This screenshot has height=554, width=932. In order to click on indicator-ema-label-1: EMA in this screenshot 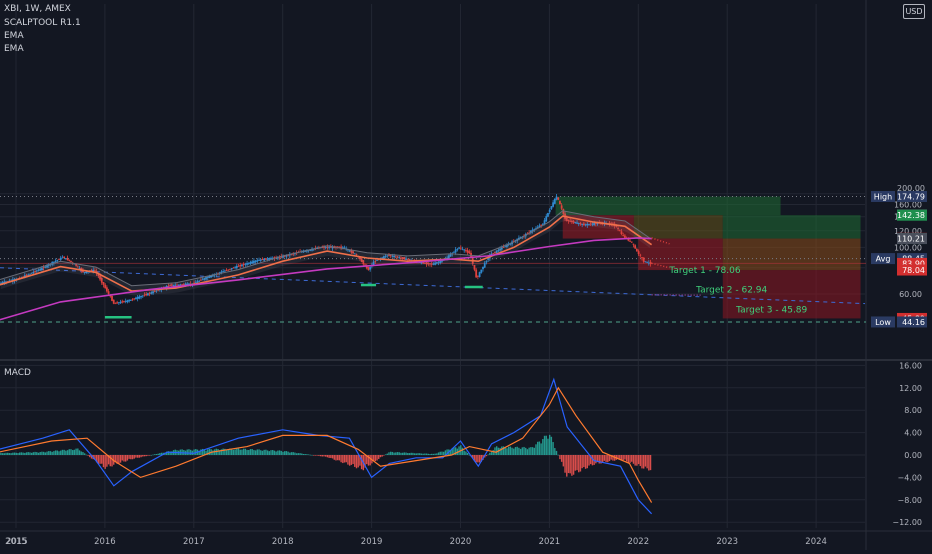, I will do `click(14, 36)`.